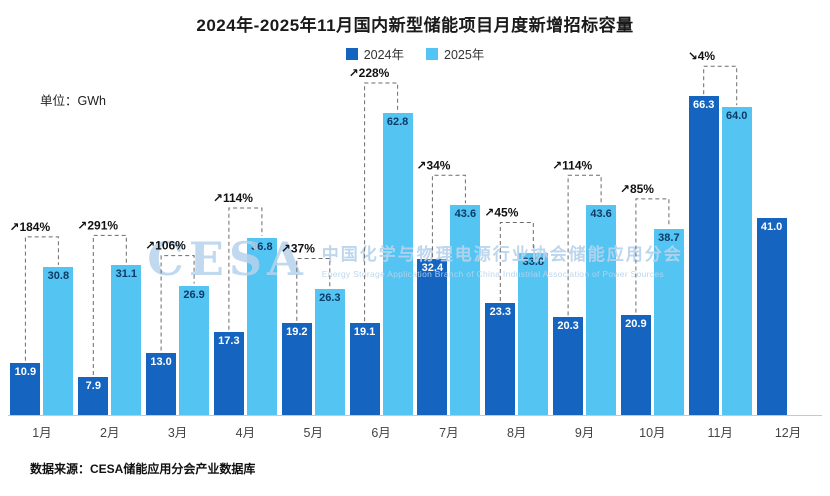 The width and height of the screenshot is (830, 496). I want to click on bar-2024年-1月: 10.9, so click(25, 388).